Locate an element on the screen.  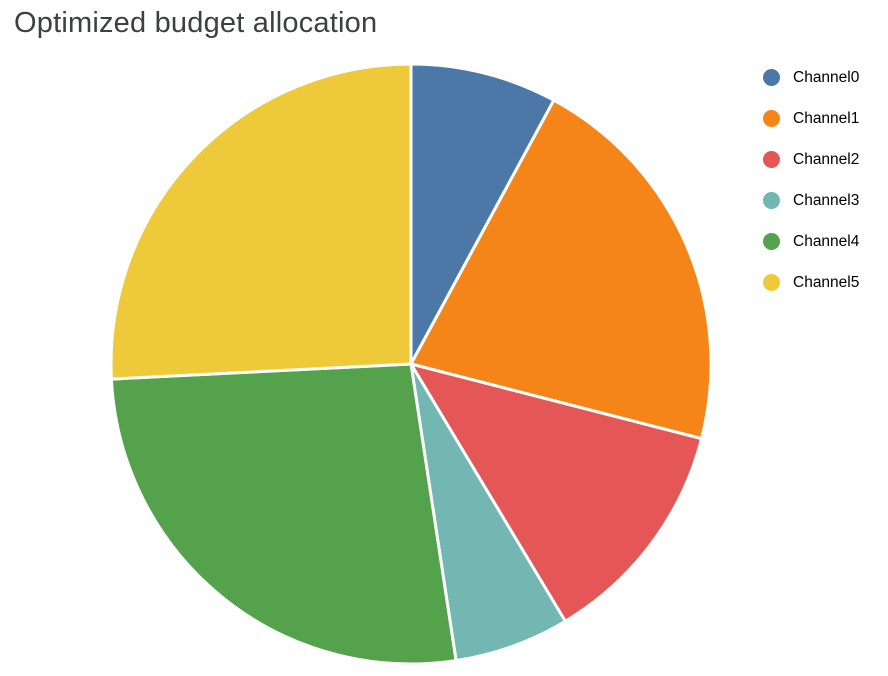
legend-item-channel2: Channel2 is located at coordinates (811, 159).